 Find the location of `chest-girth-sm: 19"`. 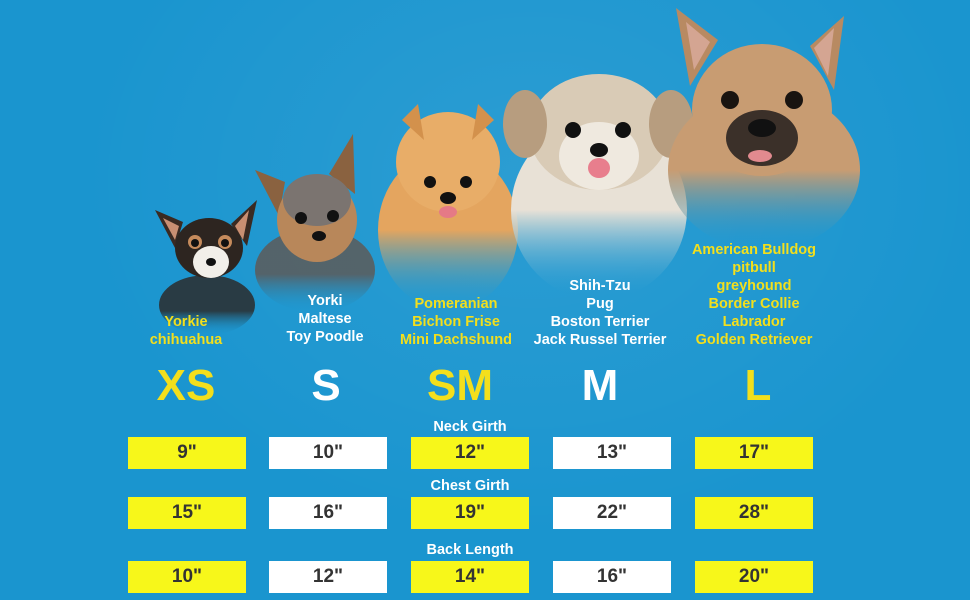

chest-girth-sm: 19" is located at coordinates (470, 513).